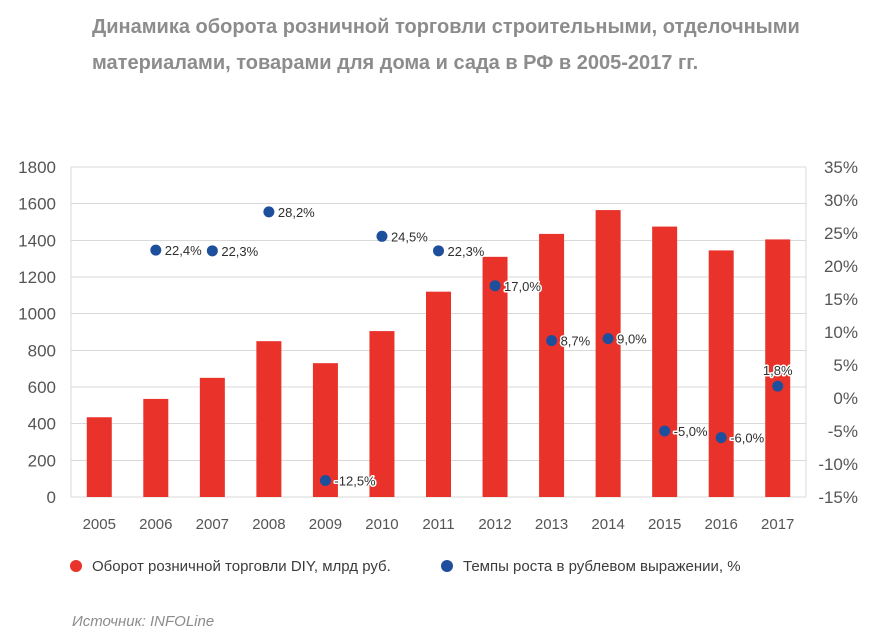 The height and width of the screenshot is (635, 880). I want to click on y-axis-right-tick-label: 10%, so click(841, 332).